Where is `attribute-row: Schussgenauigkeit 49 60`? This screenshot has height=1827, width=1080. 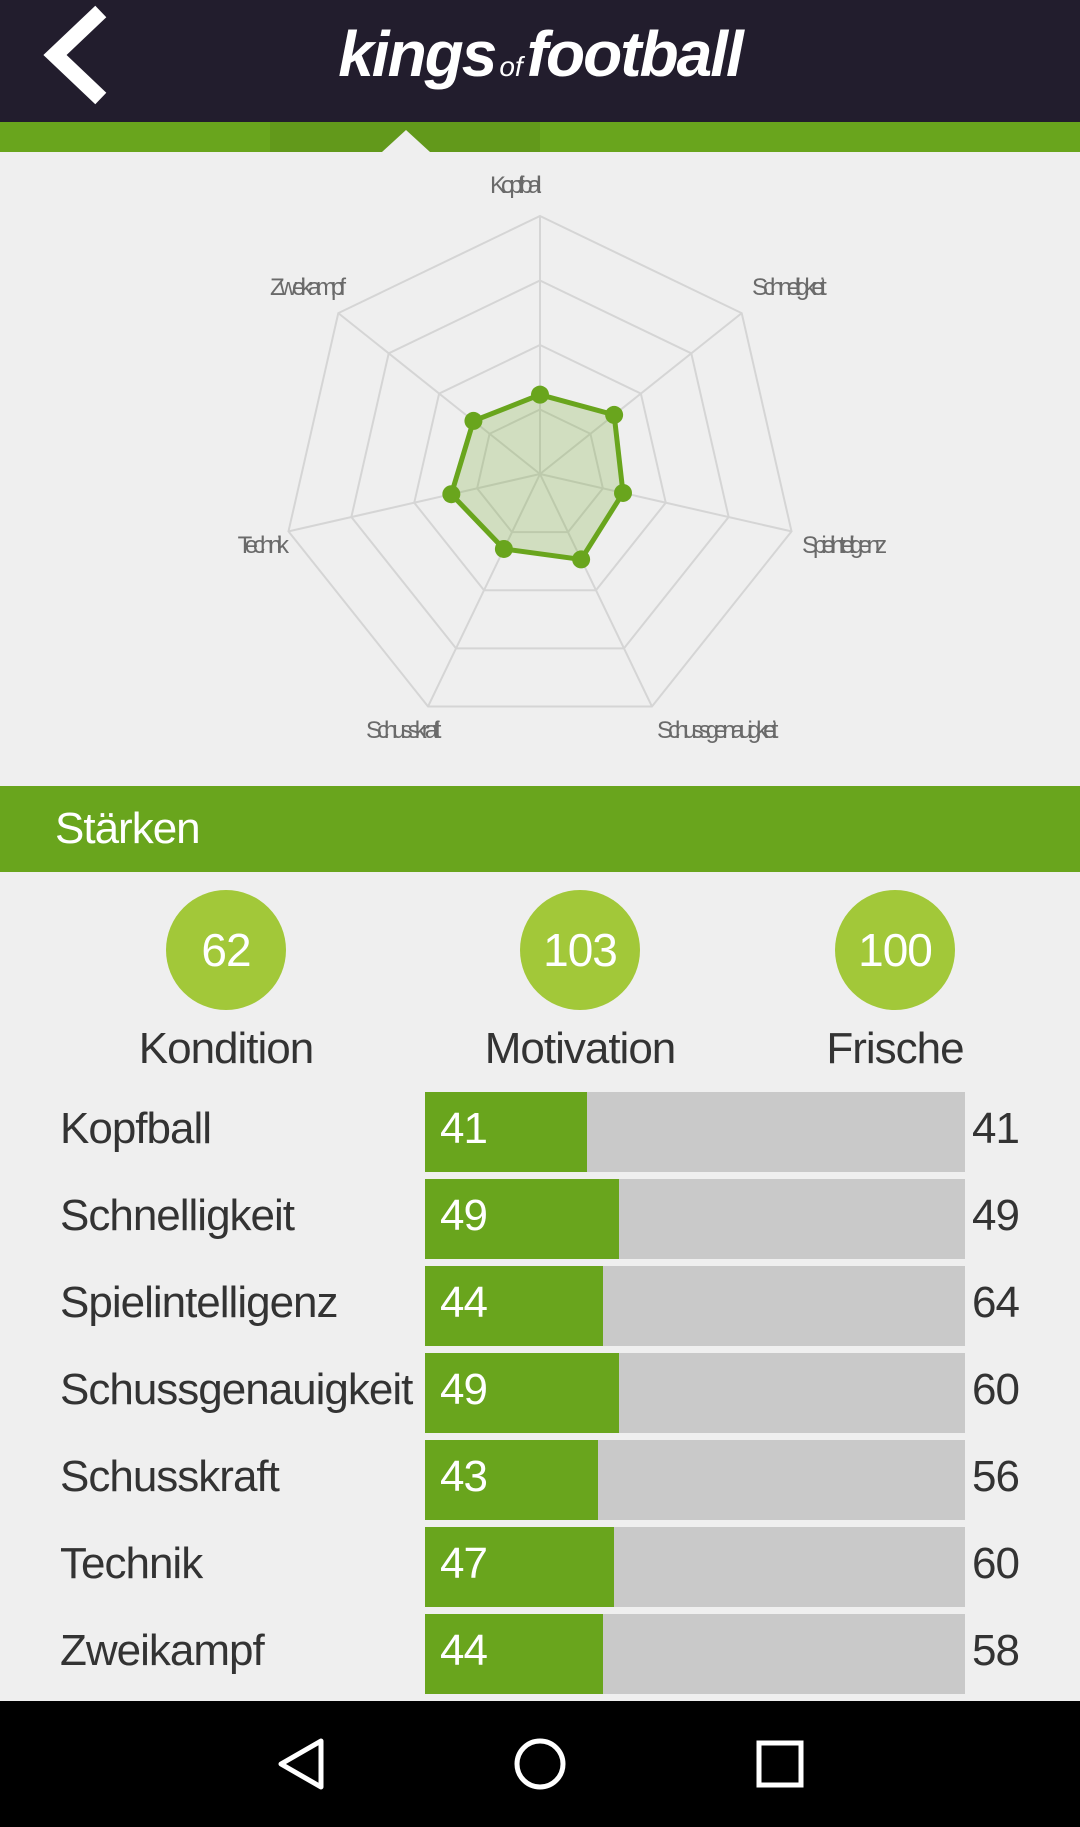
attribute-row: Schussgenauigkeit 49 60 is located at coordinates (540, 1393).